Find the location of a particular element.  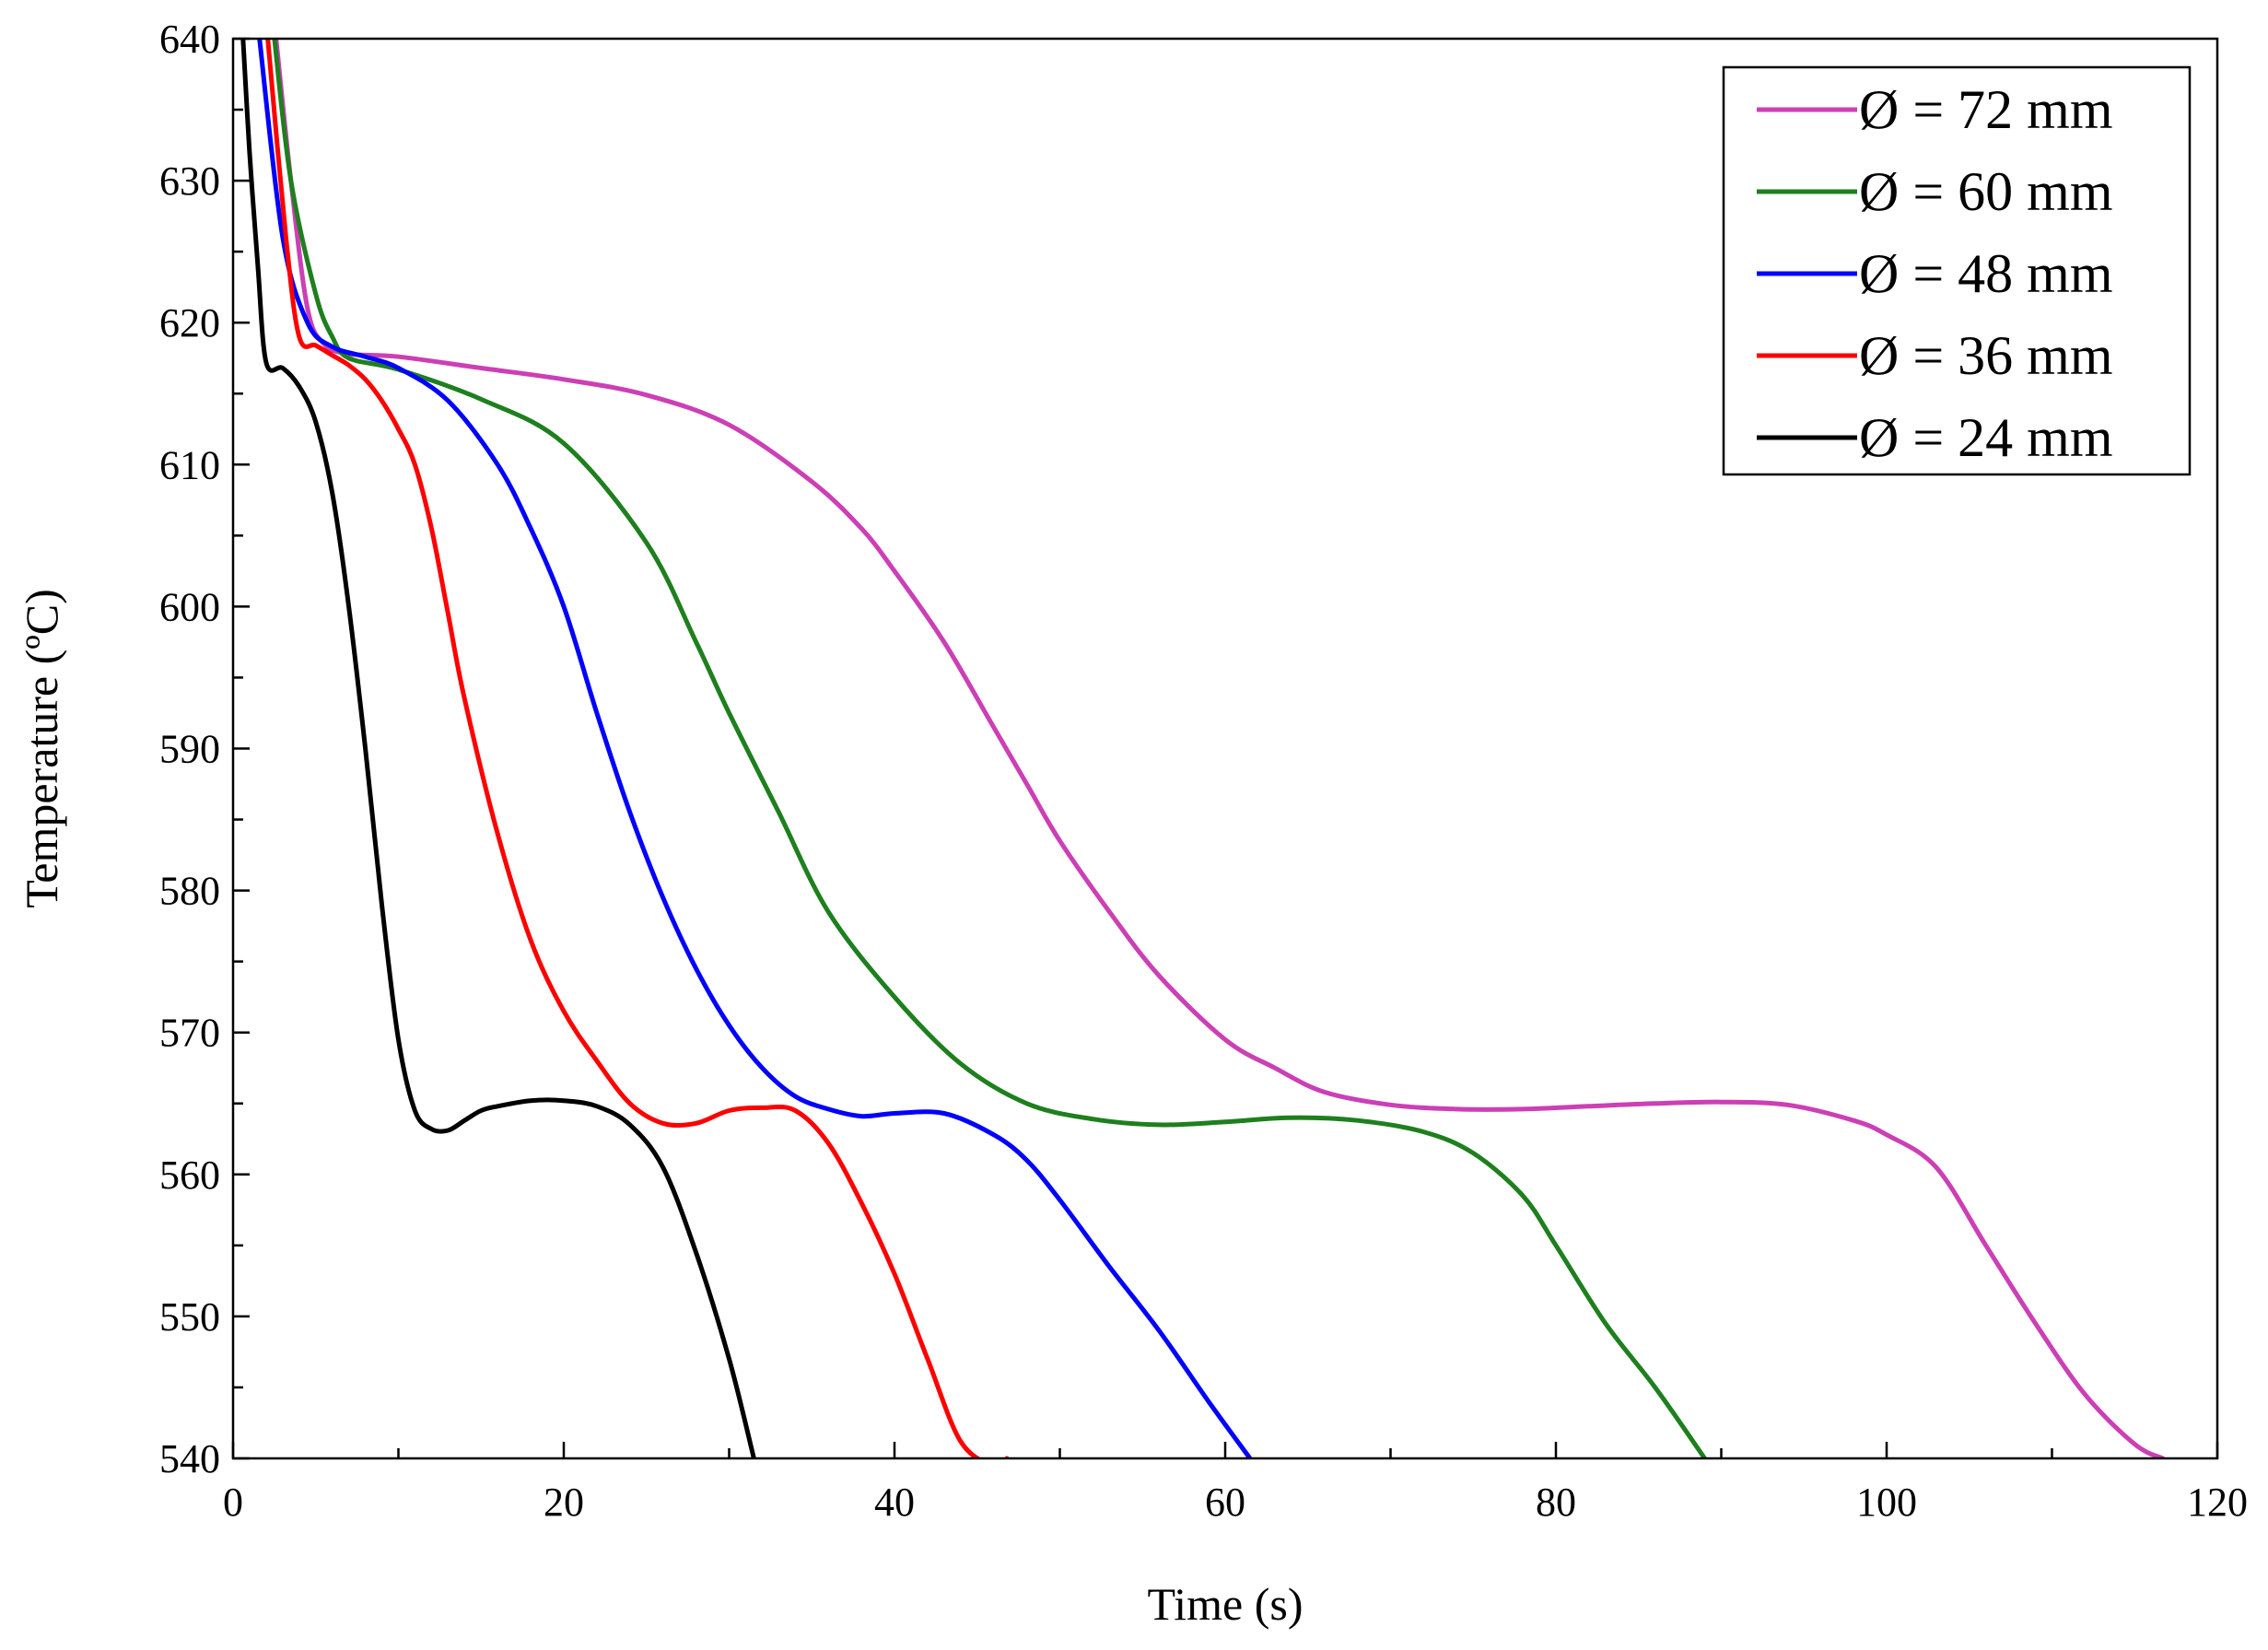

x-tick-label: 60 is located at coordinates (1225, 1503).